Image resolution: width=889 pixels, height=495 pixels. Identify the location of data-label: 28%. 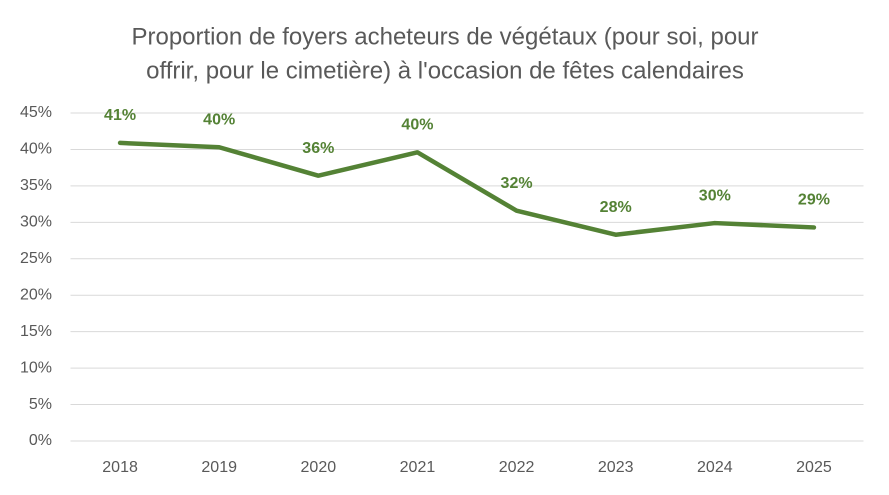
(616, 207).